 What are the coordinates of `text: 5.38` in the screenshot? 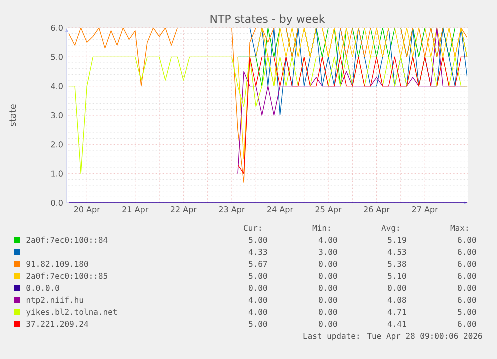 It's located at (397, 264).